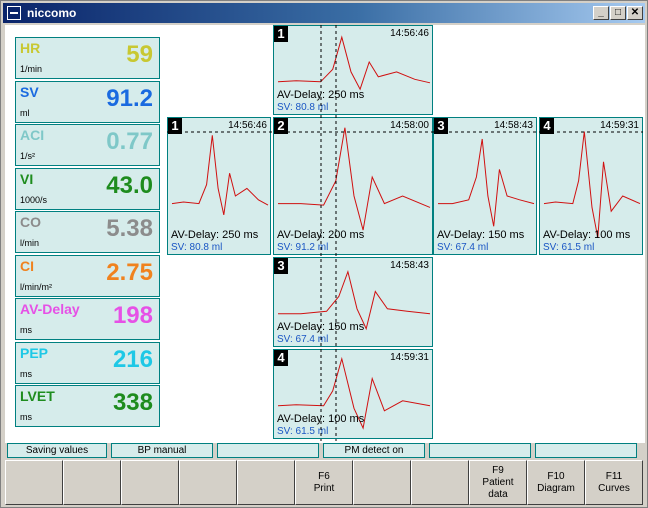 Image resolution: width=648 pixels, height=508 pixels. Describe the element at coordinates (303, 247) in the screenshot. I see `panel-sv: SV: 91.2 ml` at that location.